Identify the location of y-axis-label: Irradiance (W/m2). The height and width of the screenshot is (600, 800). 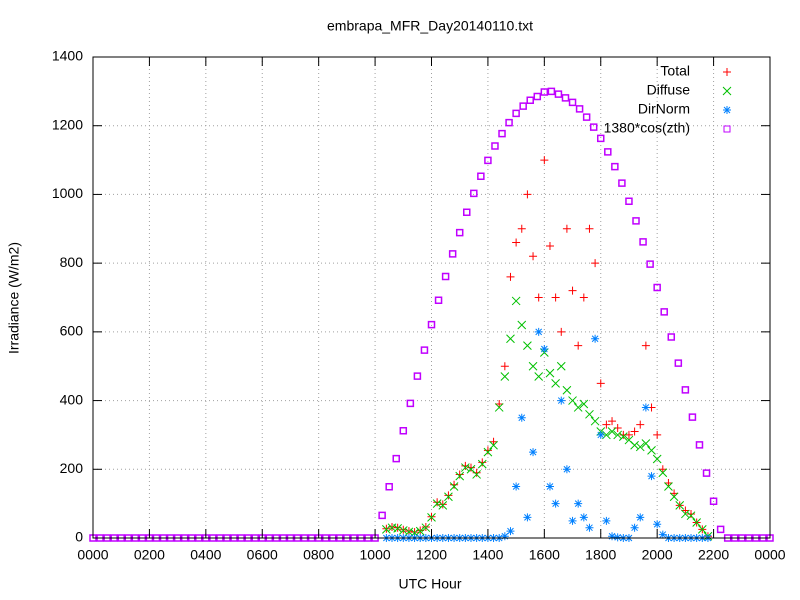
(14, 298).